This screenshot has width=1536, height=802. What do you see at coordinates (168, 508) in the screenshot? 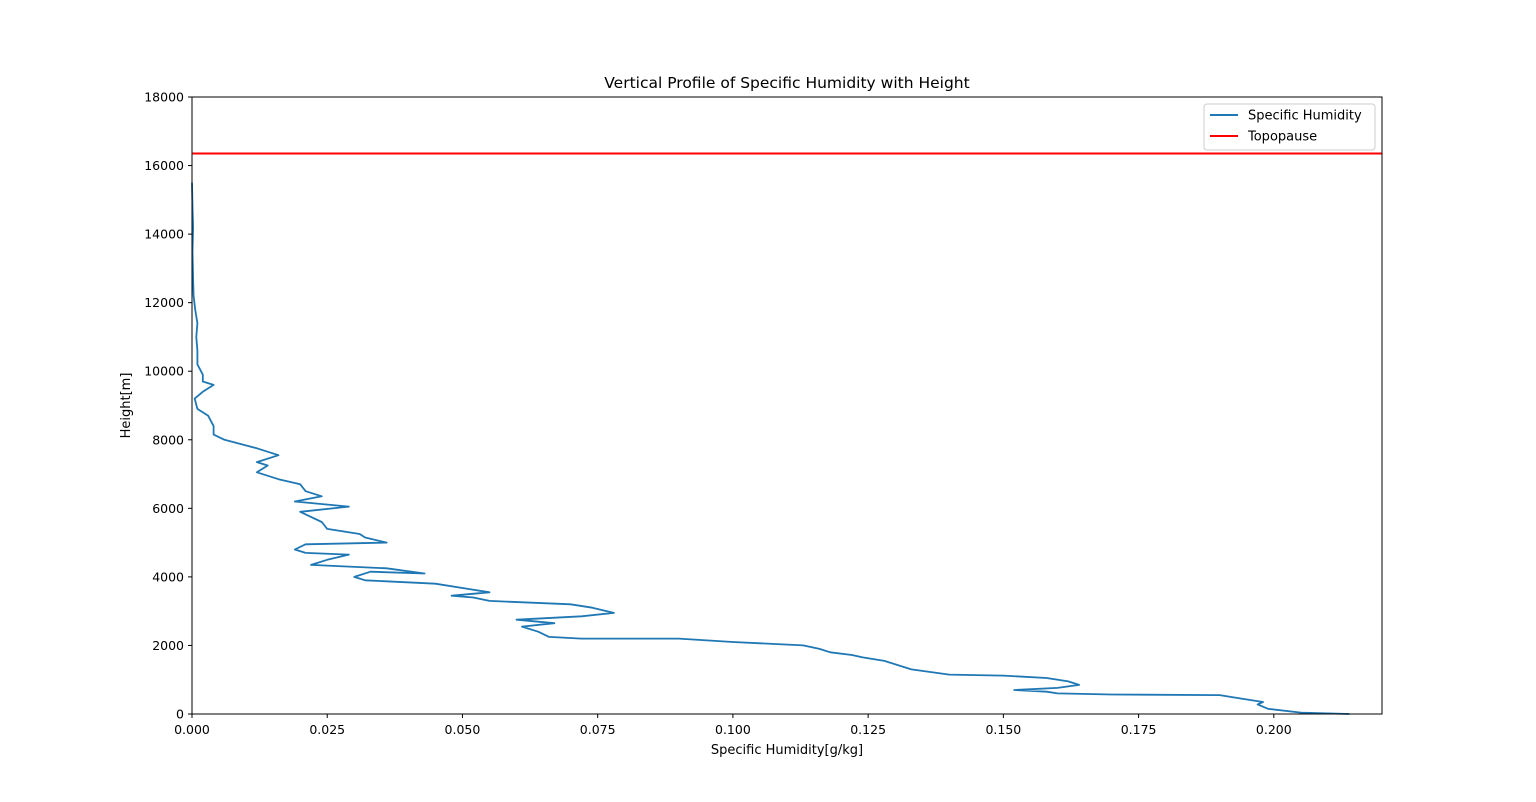
I see `y-tick-label: 6000` at bounding box center [168, 508].